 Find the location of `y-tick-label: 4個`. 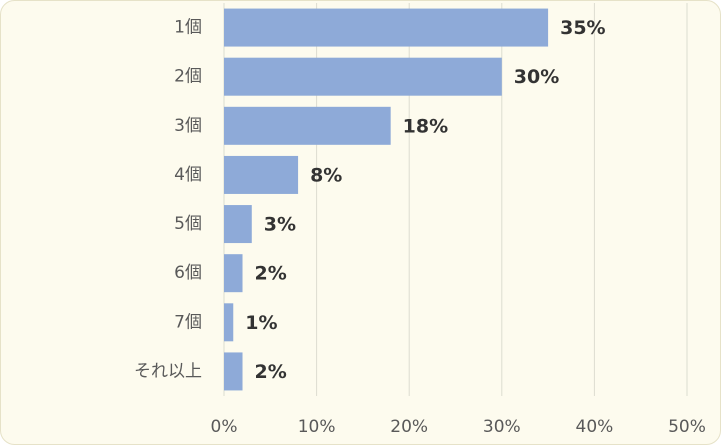

y-tick-label: 4個 is located at coordinates (188, 175).